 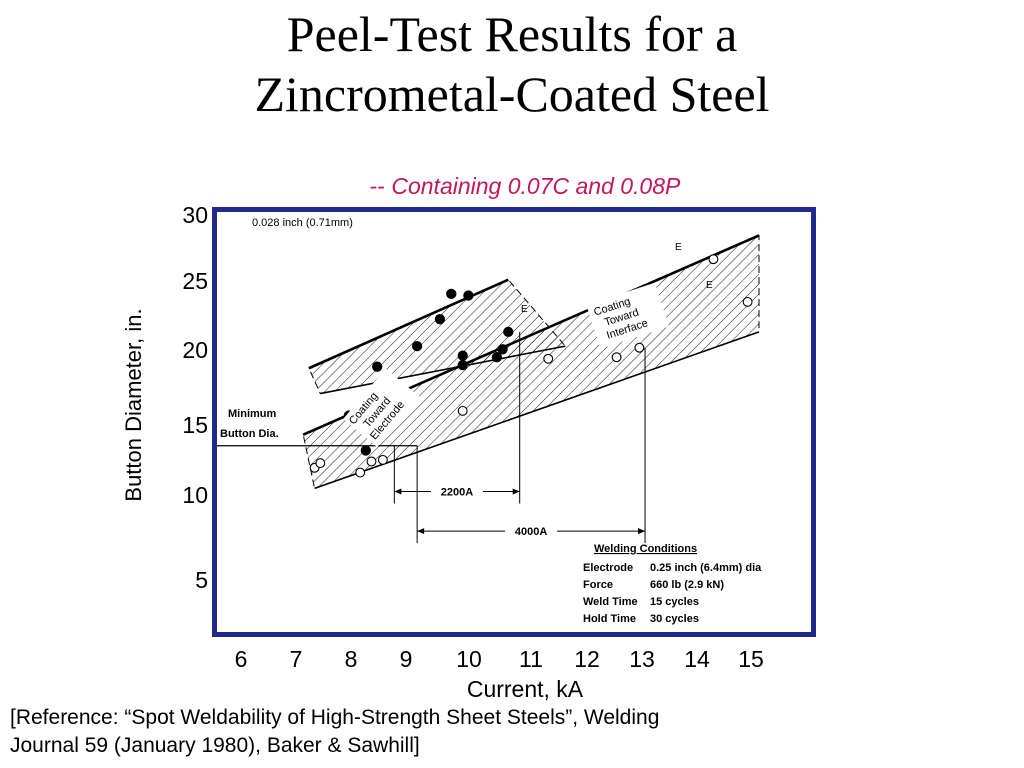 I want to click on welding-row-label: Force, so click(x=598, y=585).